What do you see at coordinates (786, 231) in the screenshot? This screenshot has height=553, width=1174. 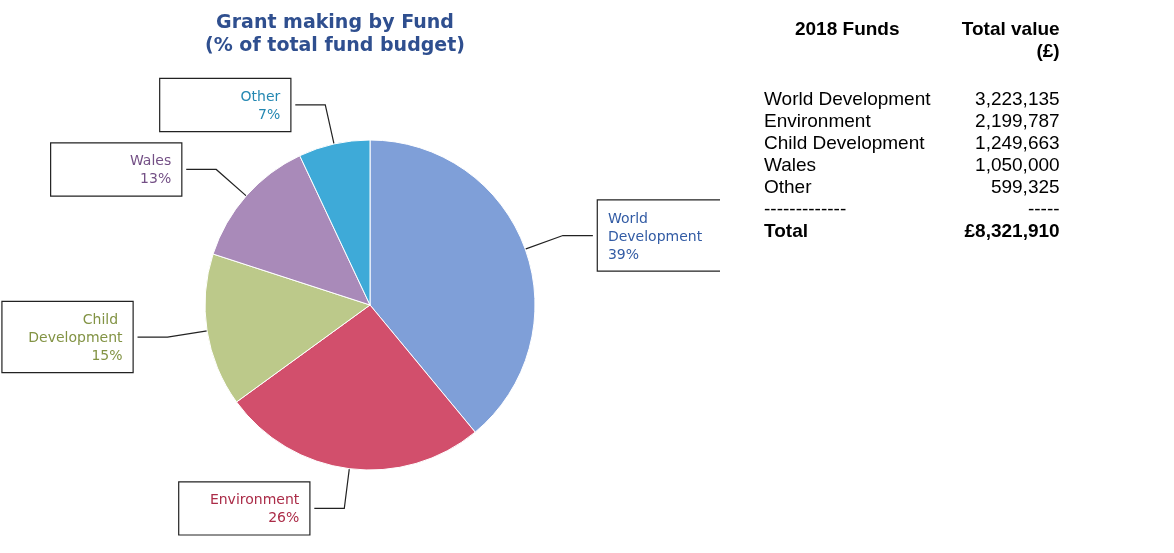 I see `text: Total` at bounding box center [786, 231].